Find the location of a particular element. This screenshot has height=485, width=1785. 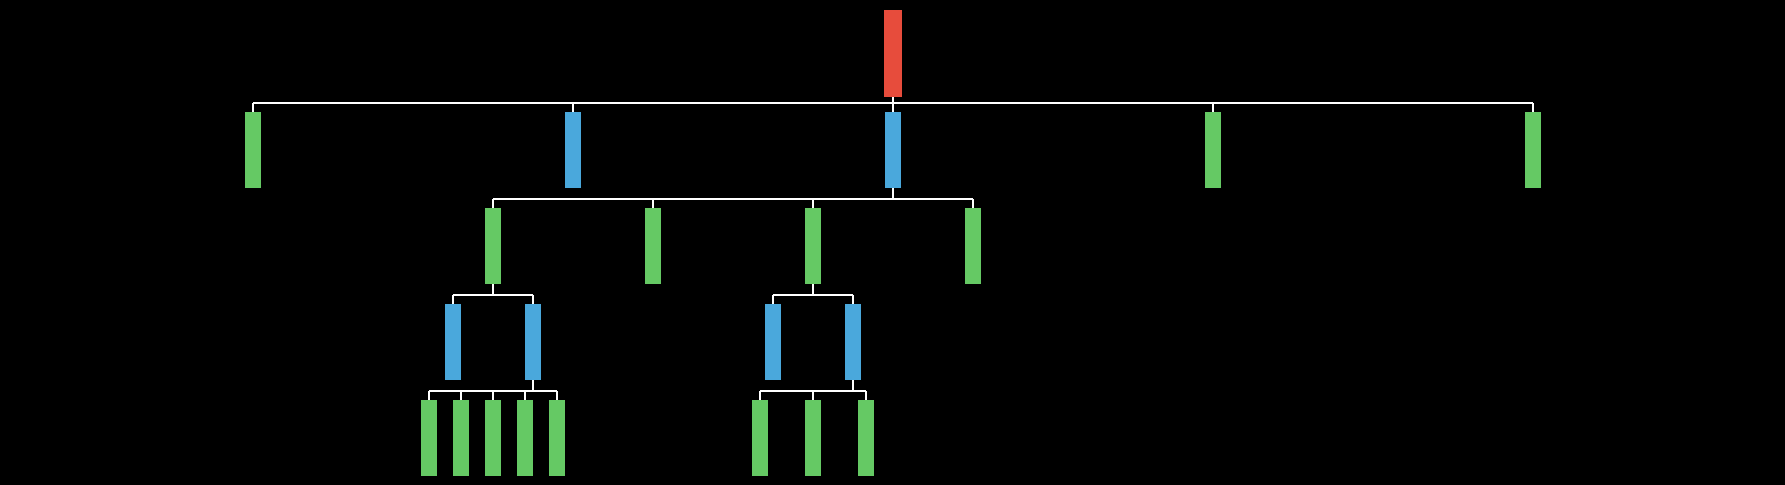

tree-node-internal-n2 is located at coordinates (573, 150).